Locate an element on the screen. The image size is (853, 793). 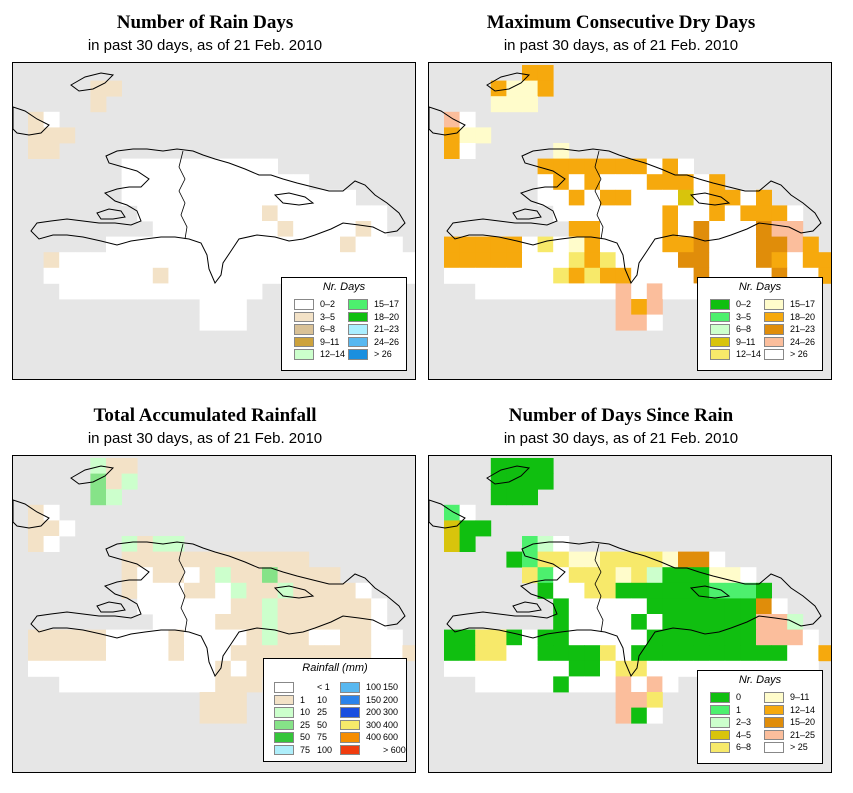
legend-item: 75 100 is located at coordinates (303, 750).